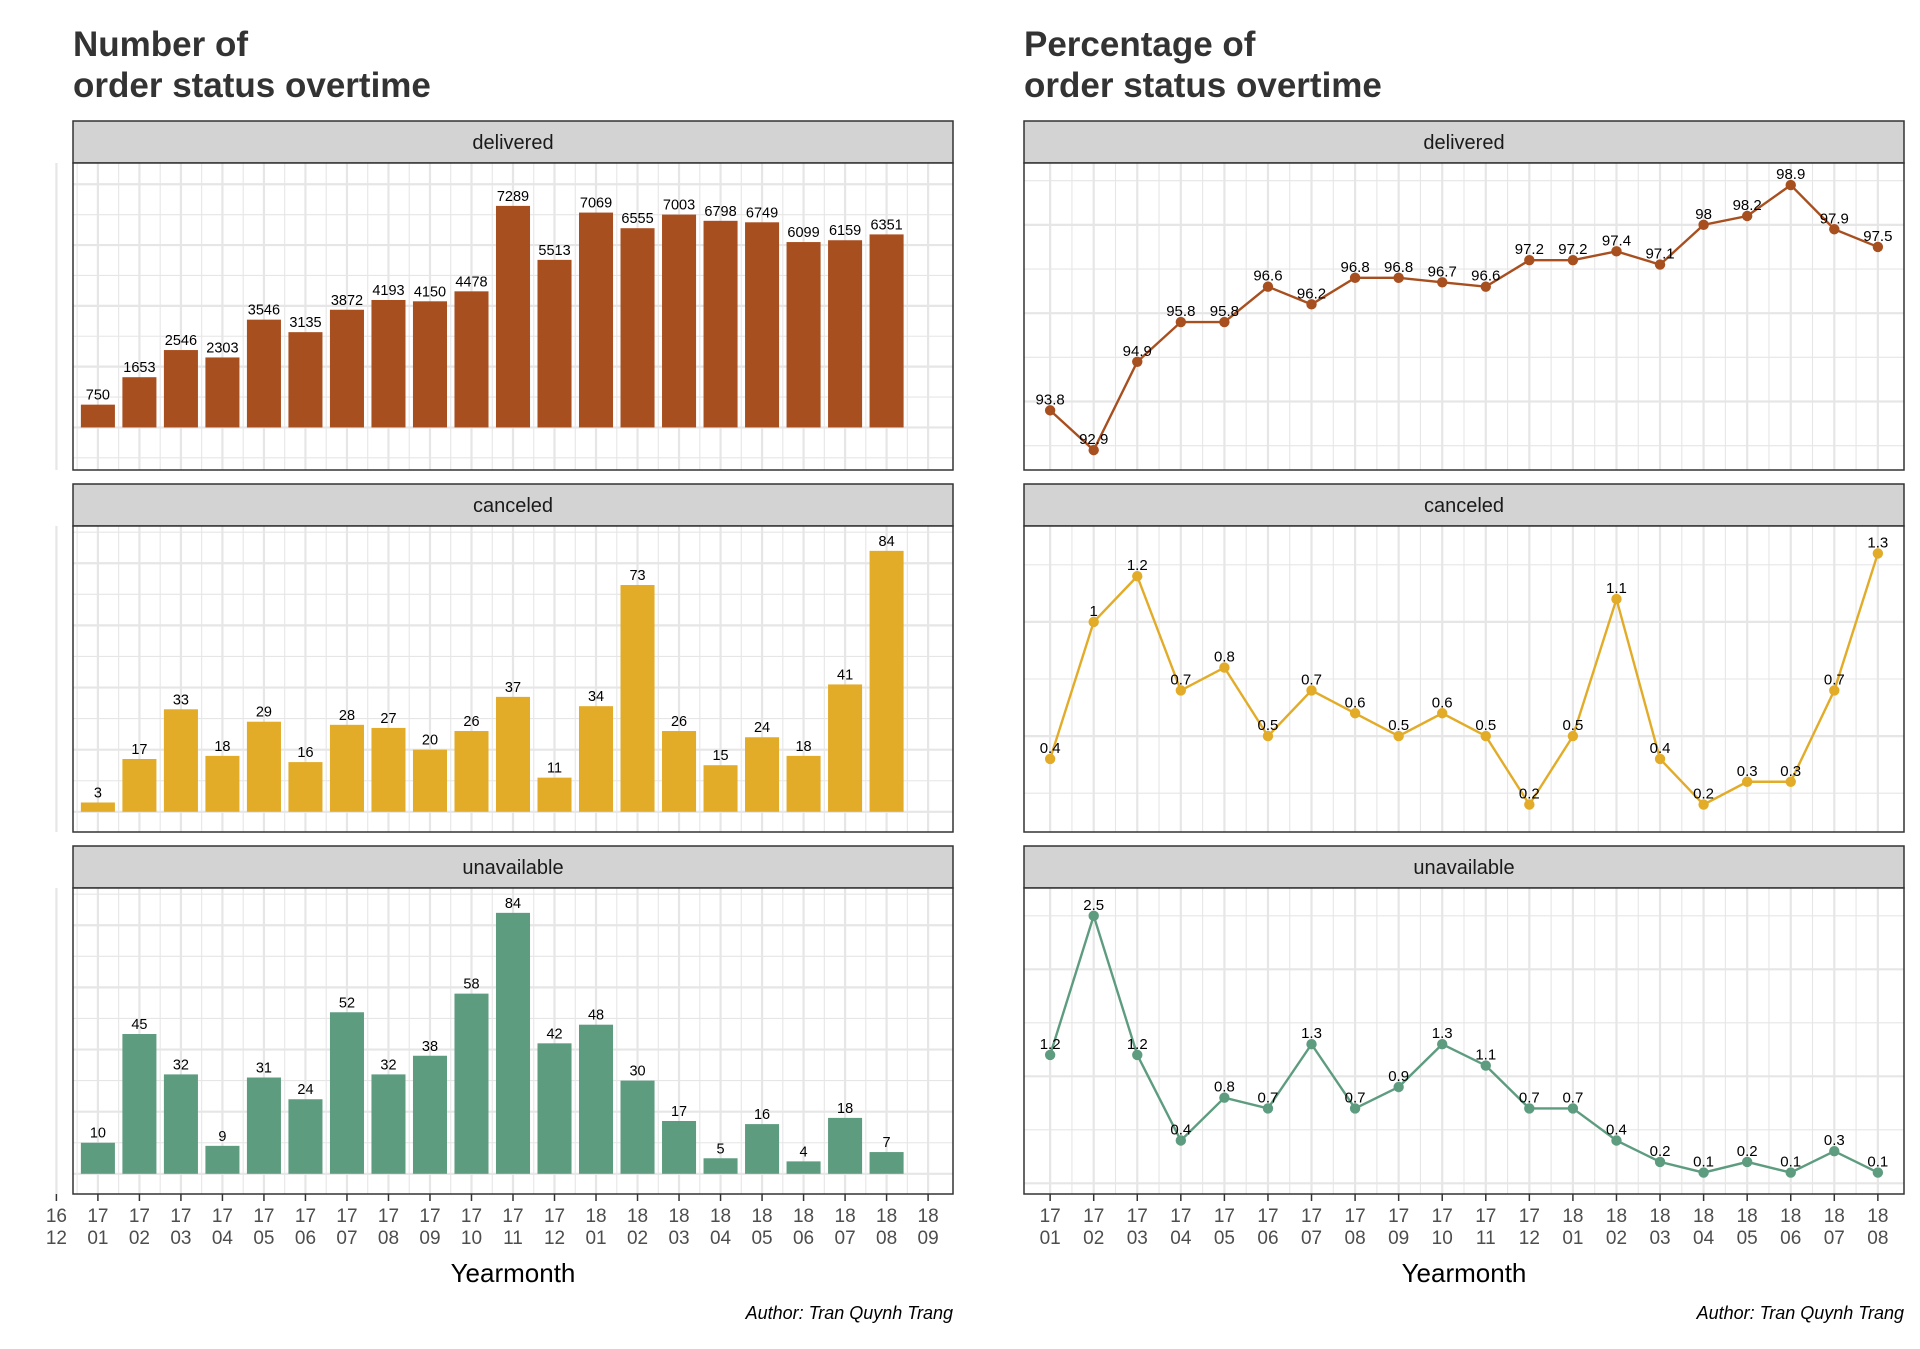 This screenshot has width=1920, height=1349. I want to click on data-label: 97.9, so click(1834, 218).